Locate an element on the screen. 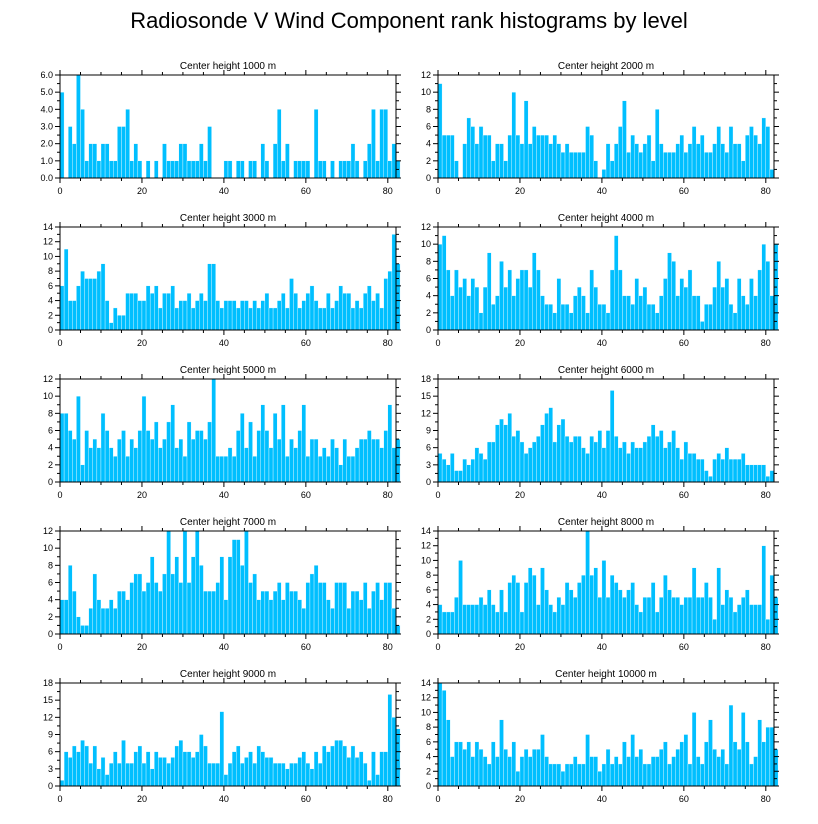 This screenshot has width=818, height=824. y-tick-label: 2 is located at coordinates (428, 313).